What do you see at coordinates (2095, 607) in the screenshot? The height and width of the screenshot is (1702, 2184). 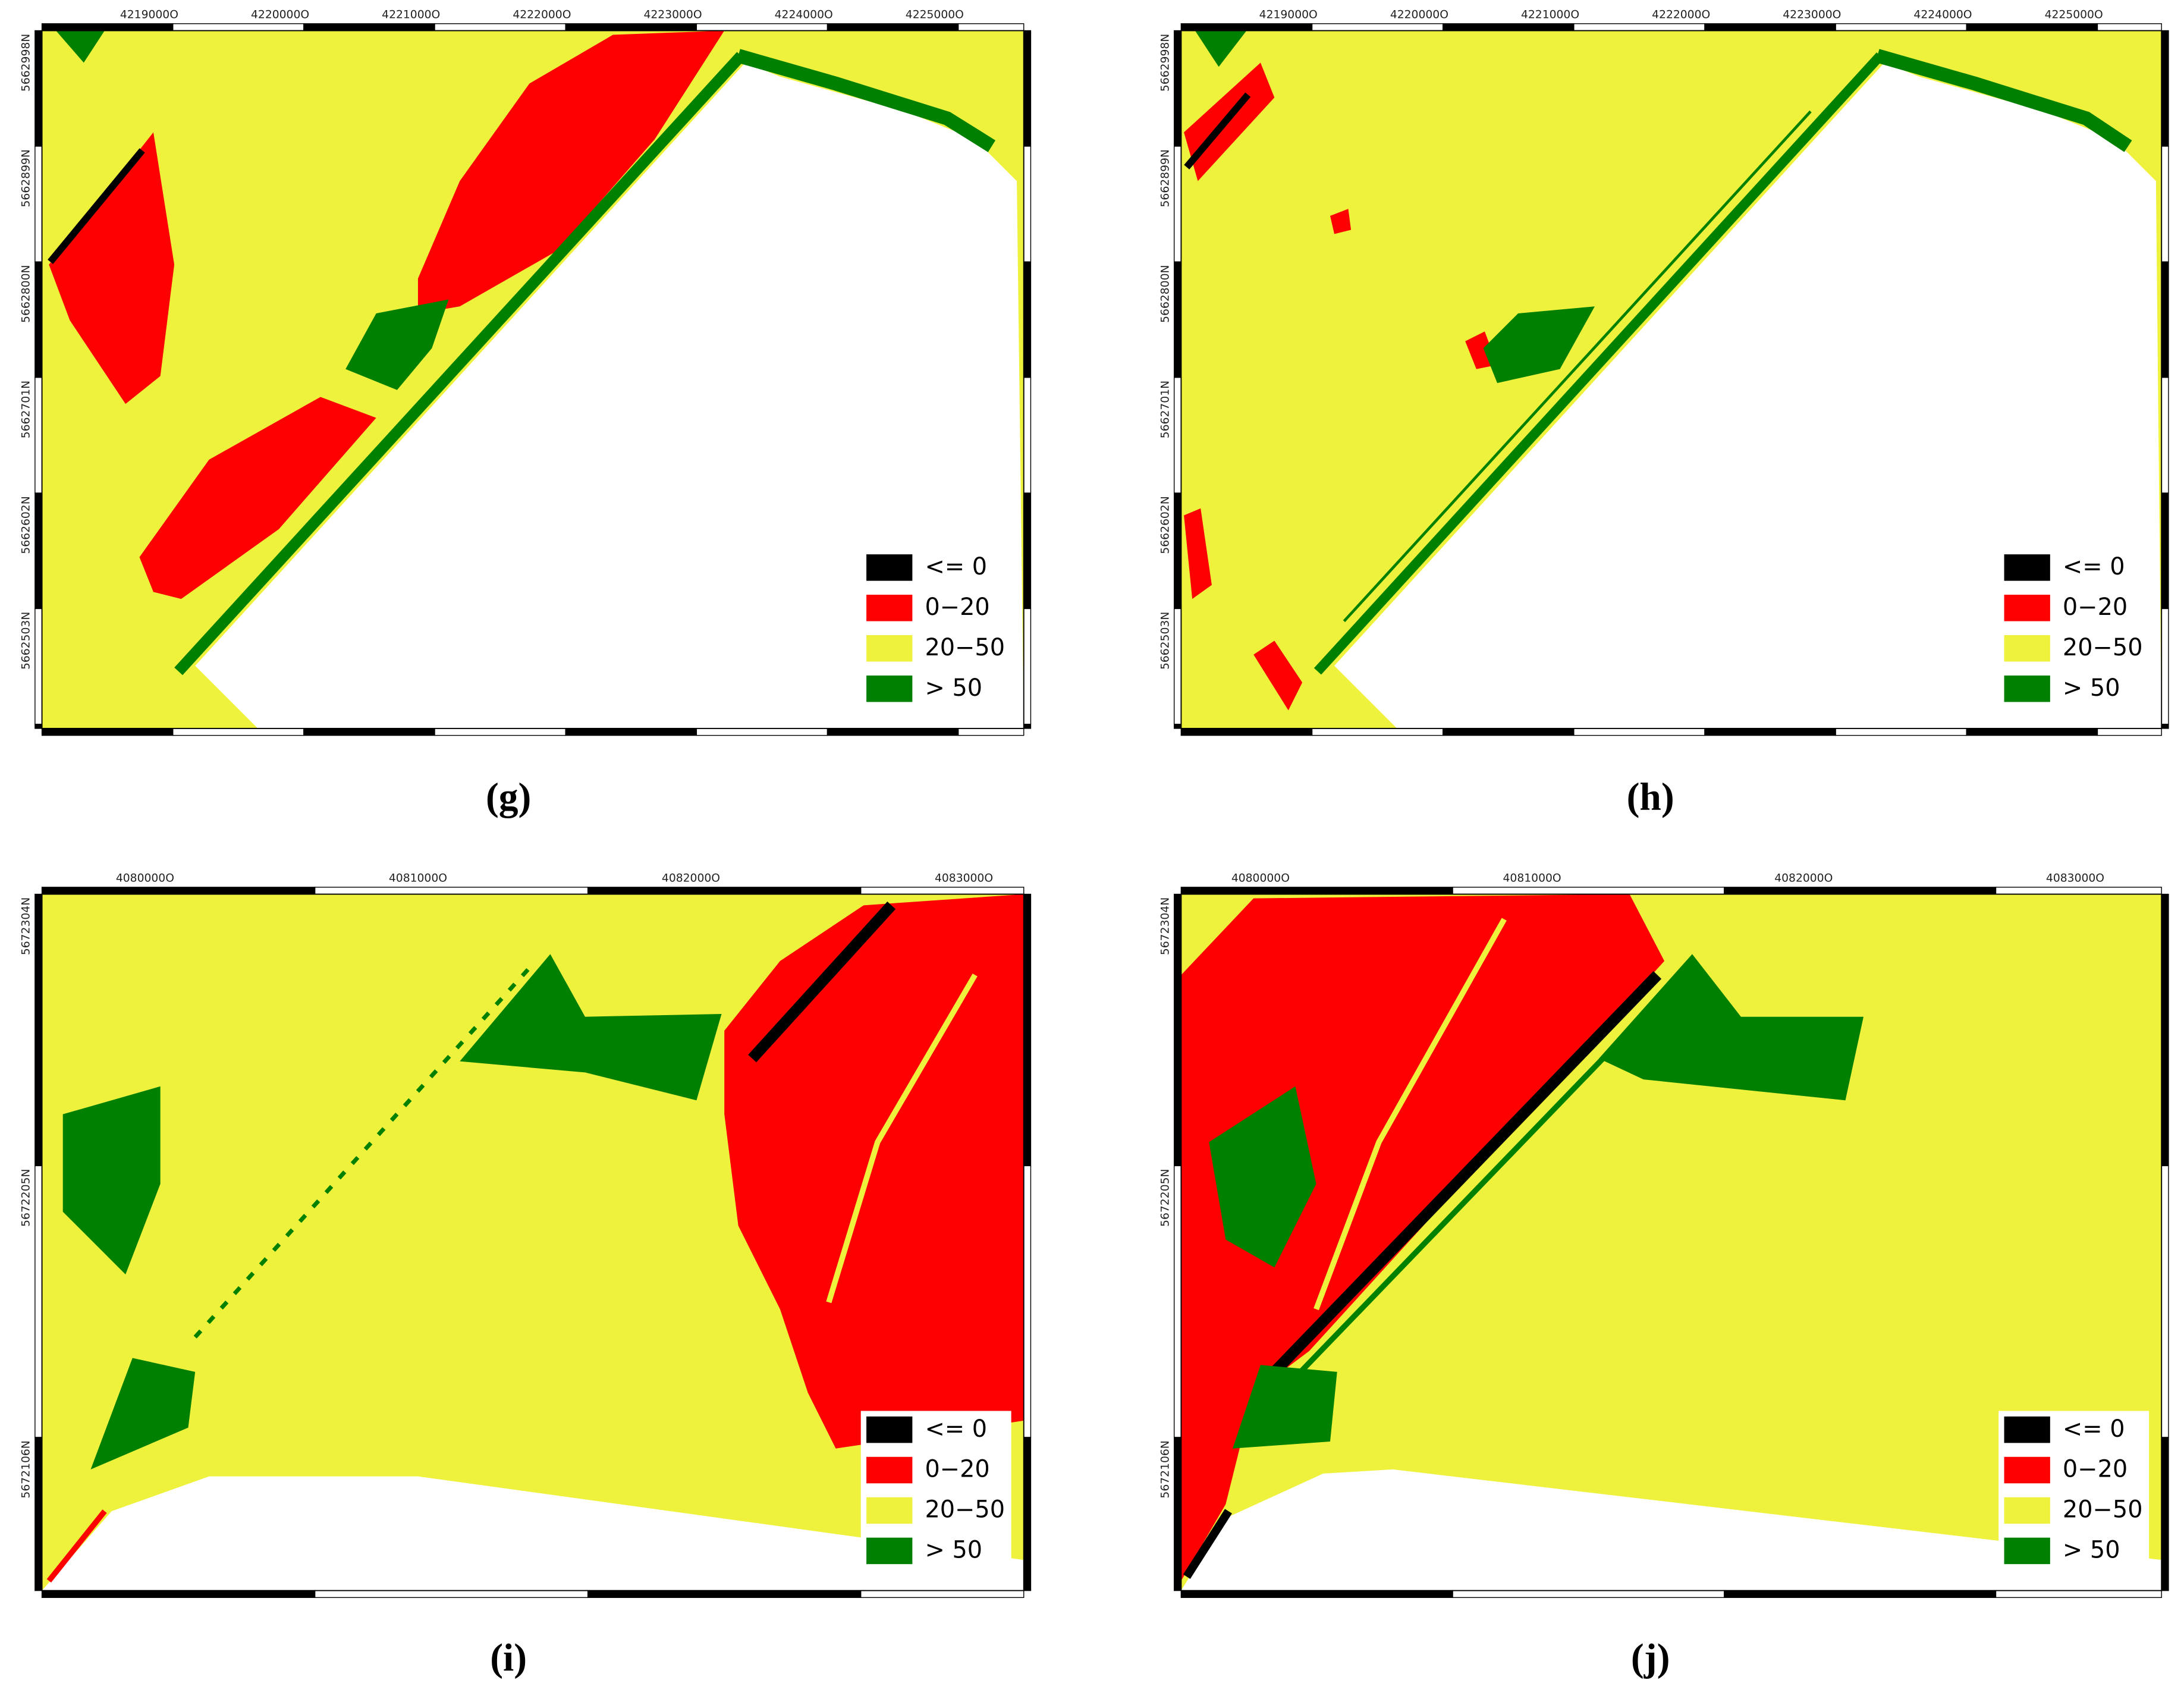 I see `legend-label: 0−20` at bounding box center [2095, 607].